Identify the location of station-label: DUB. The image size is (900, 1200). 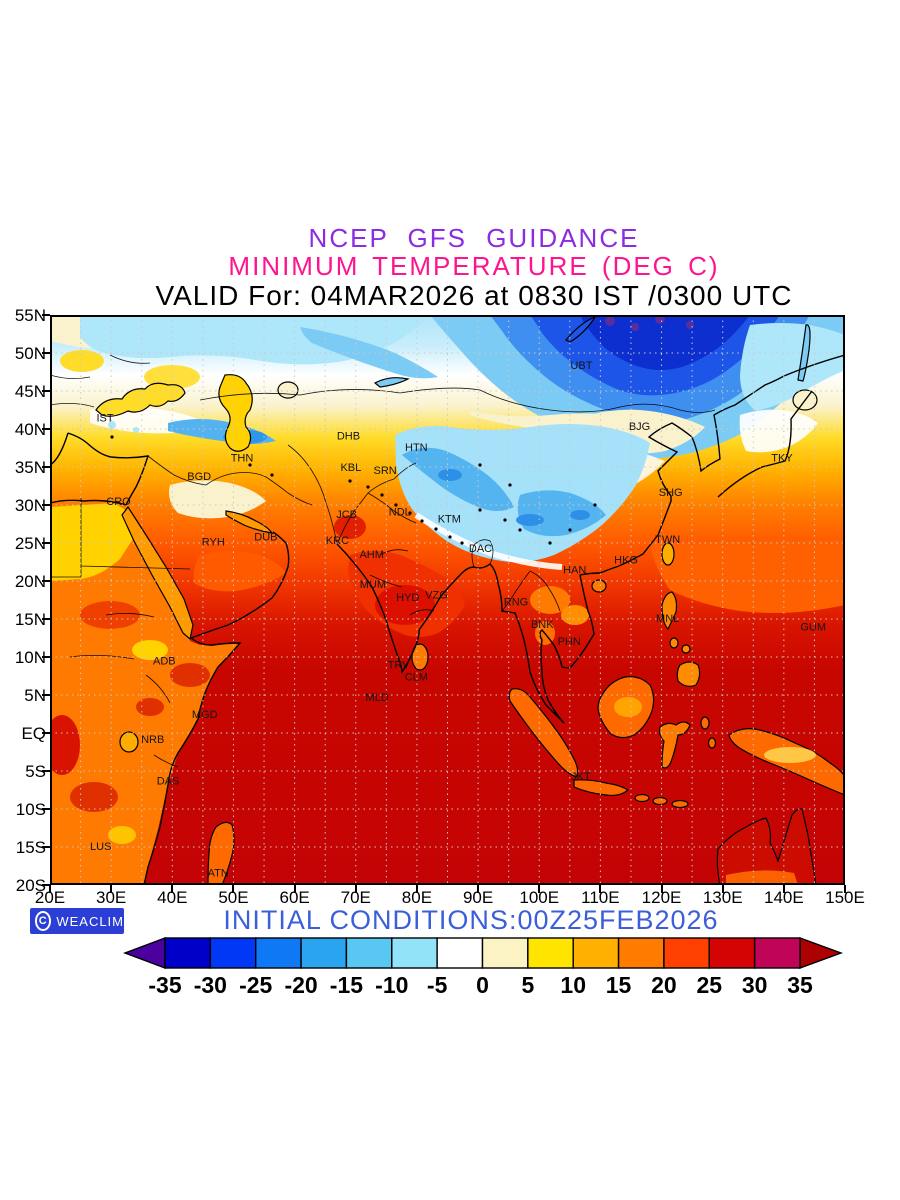
(265, 538).